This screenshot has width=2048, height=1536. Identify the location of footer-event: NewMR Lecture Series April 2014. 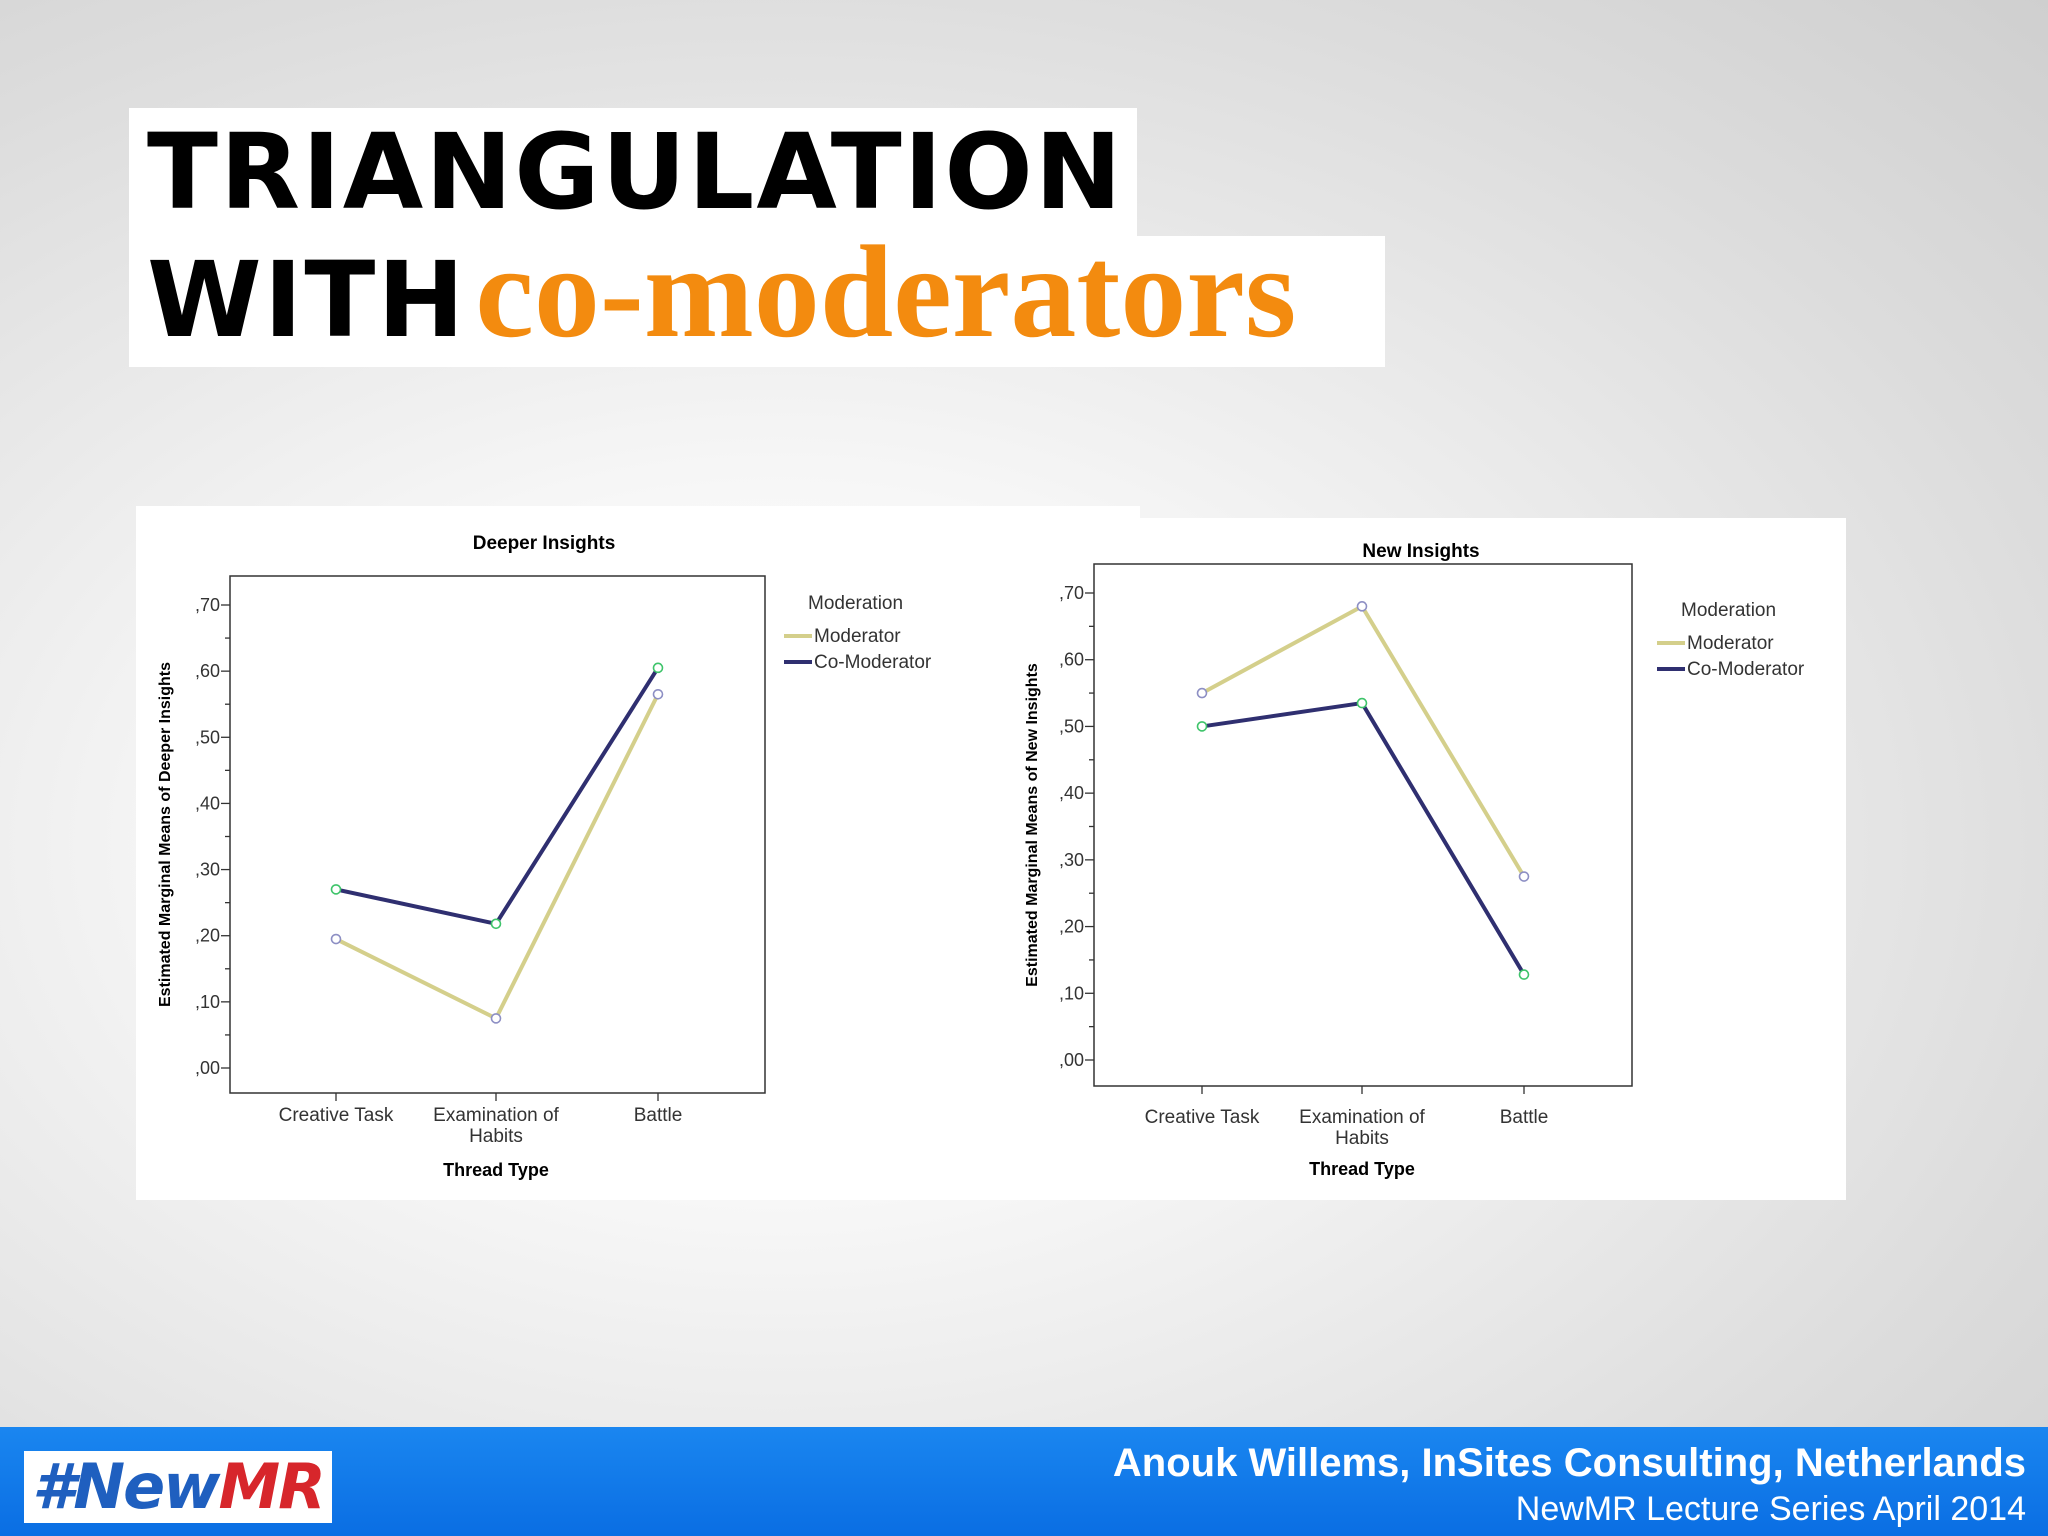
(1770, 1509).